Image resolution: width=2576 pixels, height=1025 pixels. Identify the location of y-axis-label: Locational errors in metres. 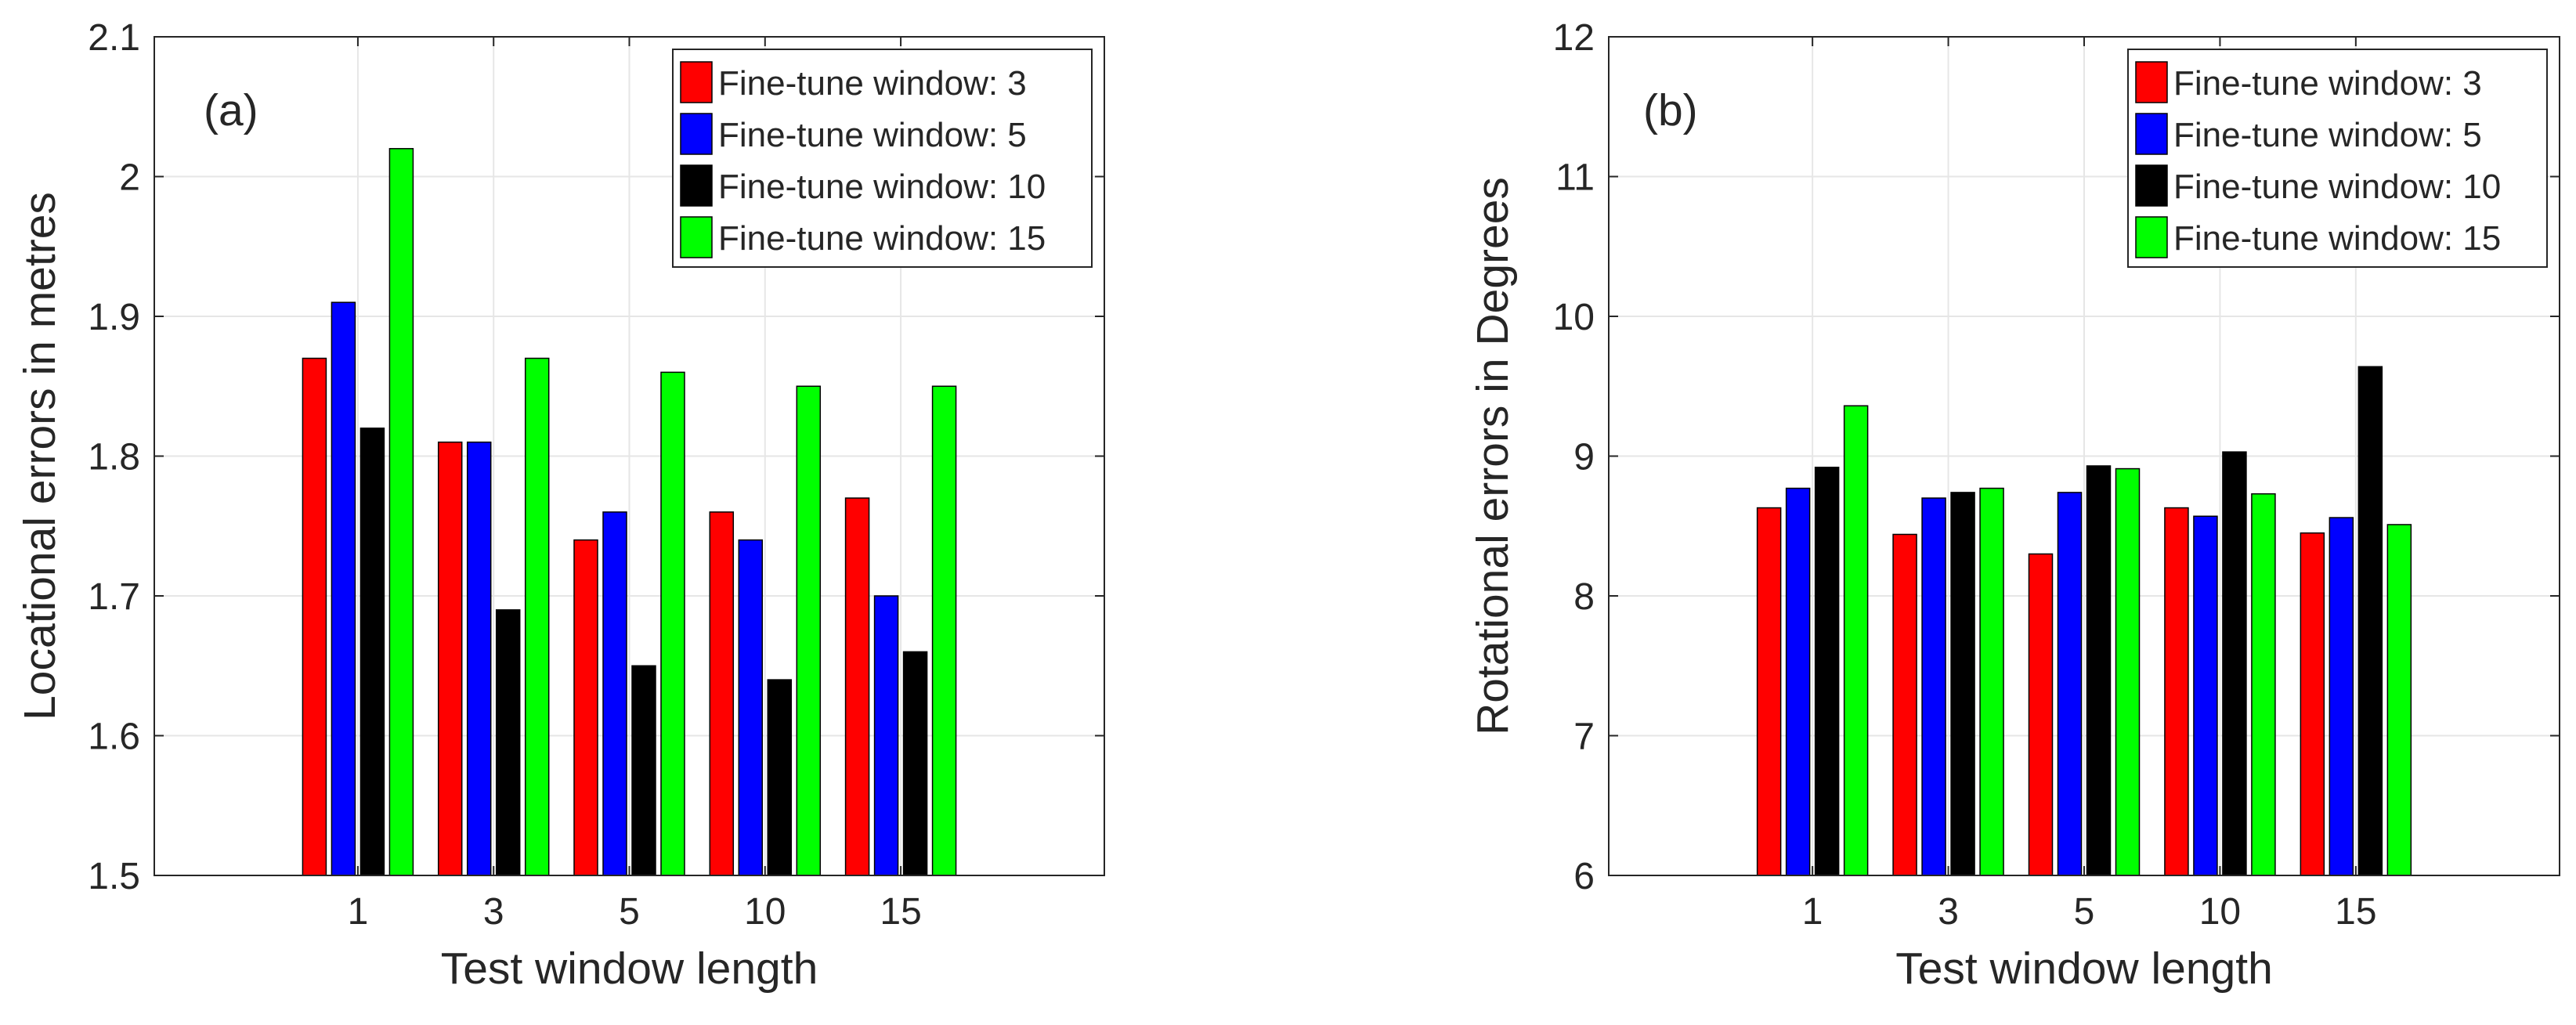
(40, 456).